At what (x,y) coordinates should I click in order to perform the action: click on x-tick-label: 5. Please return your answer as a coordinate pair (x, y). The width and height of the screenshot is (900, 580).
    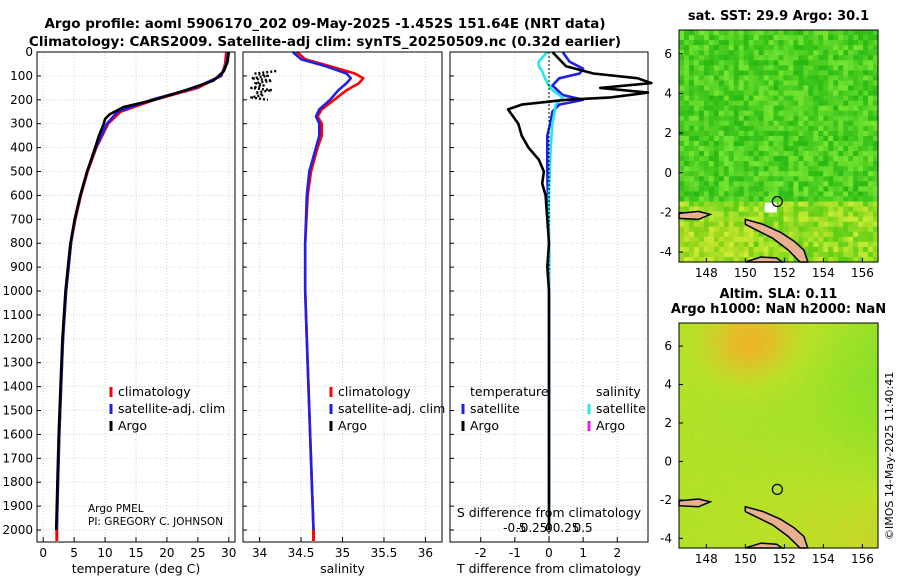
    Looking at the image, I should click on (74, 553).